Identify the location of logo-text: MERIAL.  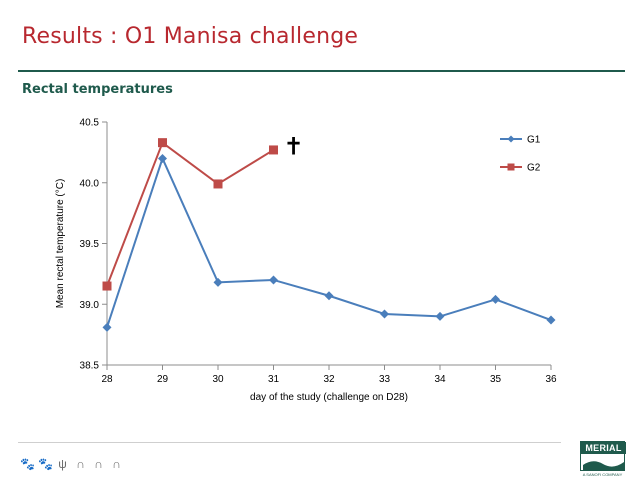
(603, 448).